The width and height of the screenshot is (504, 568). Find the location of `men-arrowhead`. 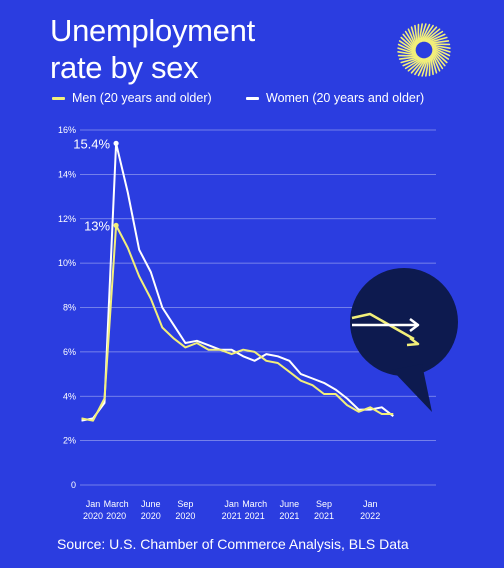

men-arrowhead is located at coordinates (413, 342).